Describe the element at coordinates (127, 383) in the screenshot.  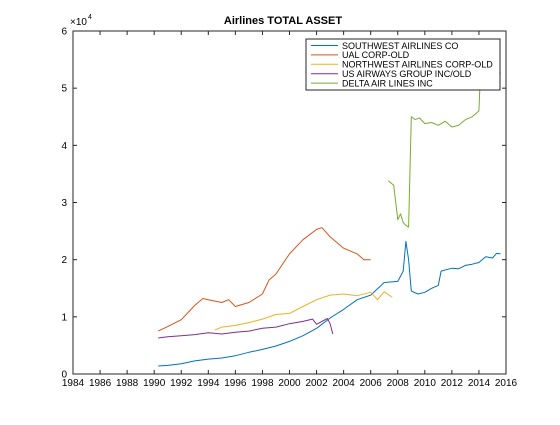
I see `x-tick-label: 1988` at that location.